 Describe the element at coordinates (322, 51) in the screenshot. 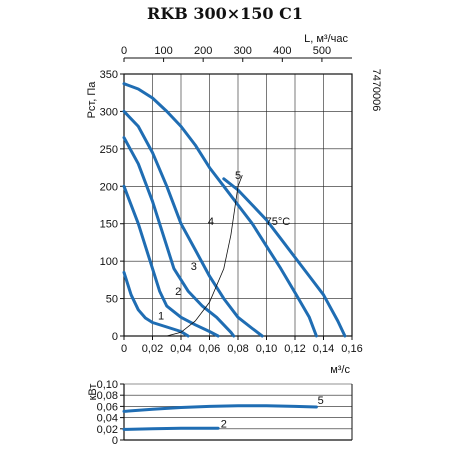

I see `top-tick-label: 500` at that location.